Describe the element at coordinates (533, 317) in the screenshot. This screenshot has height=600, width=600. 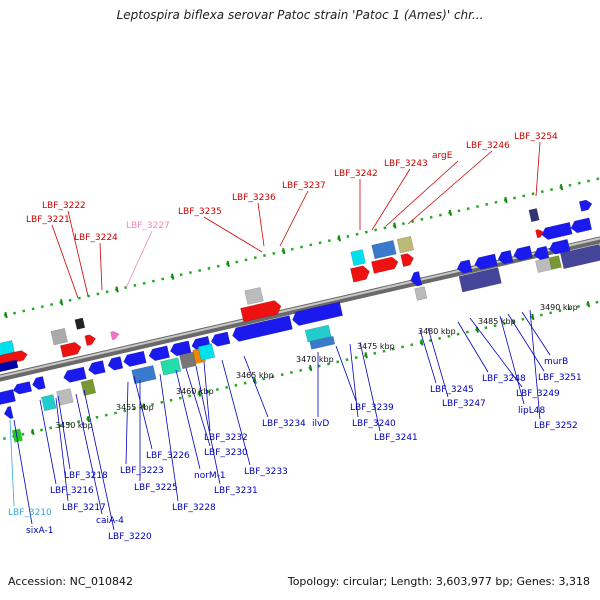
I see `ruler-major-tick` at that location.